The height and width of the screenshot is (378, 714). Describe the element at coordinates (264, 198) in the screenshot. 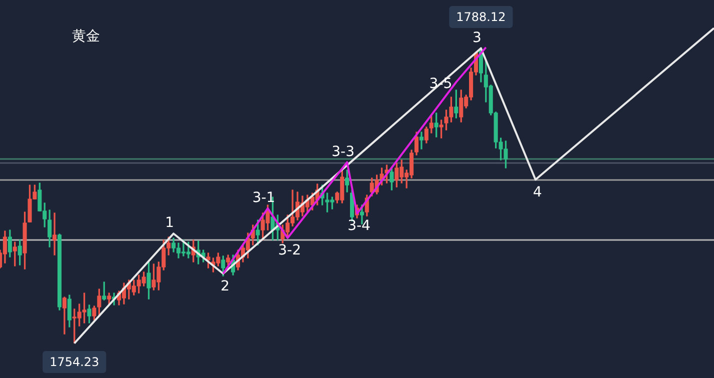

I see `annotation: 3-1` at that location.